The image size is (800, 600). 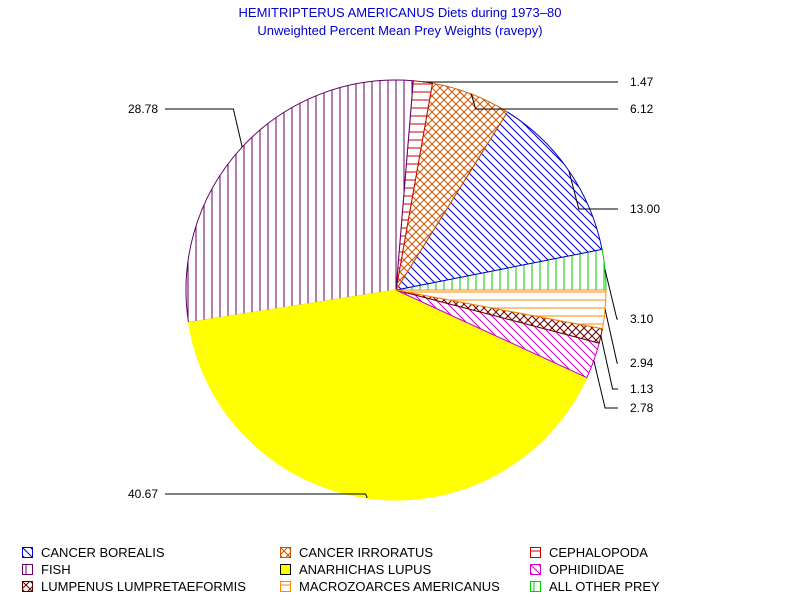 I want to click on data-label-ophidiidae: 2.78, so click(x=642, y=408).